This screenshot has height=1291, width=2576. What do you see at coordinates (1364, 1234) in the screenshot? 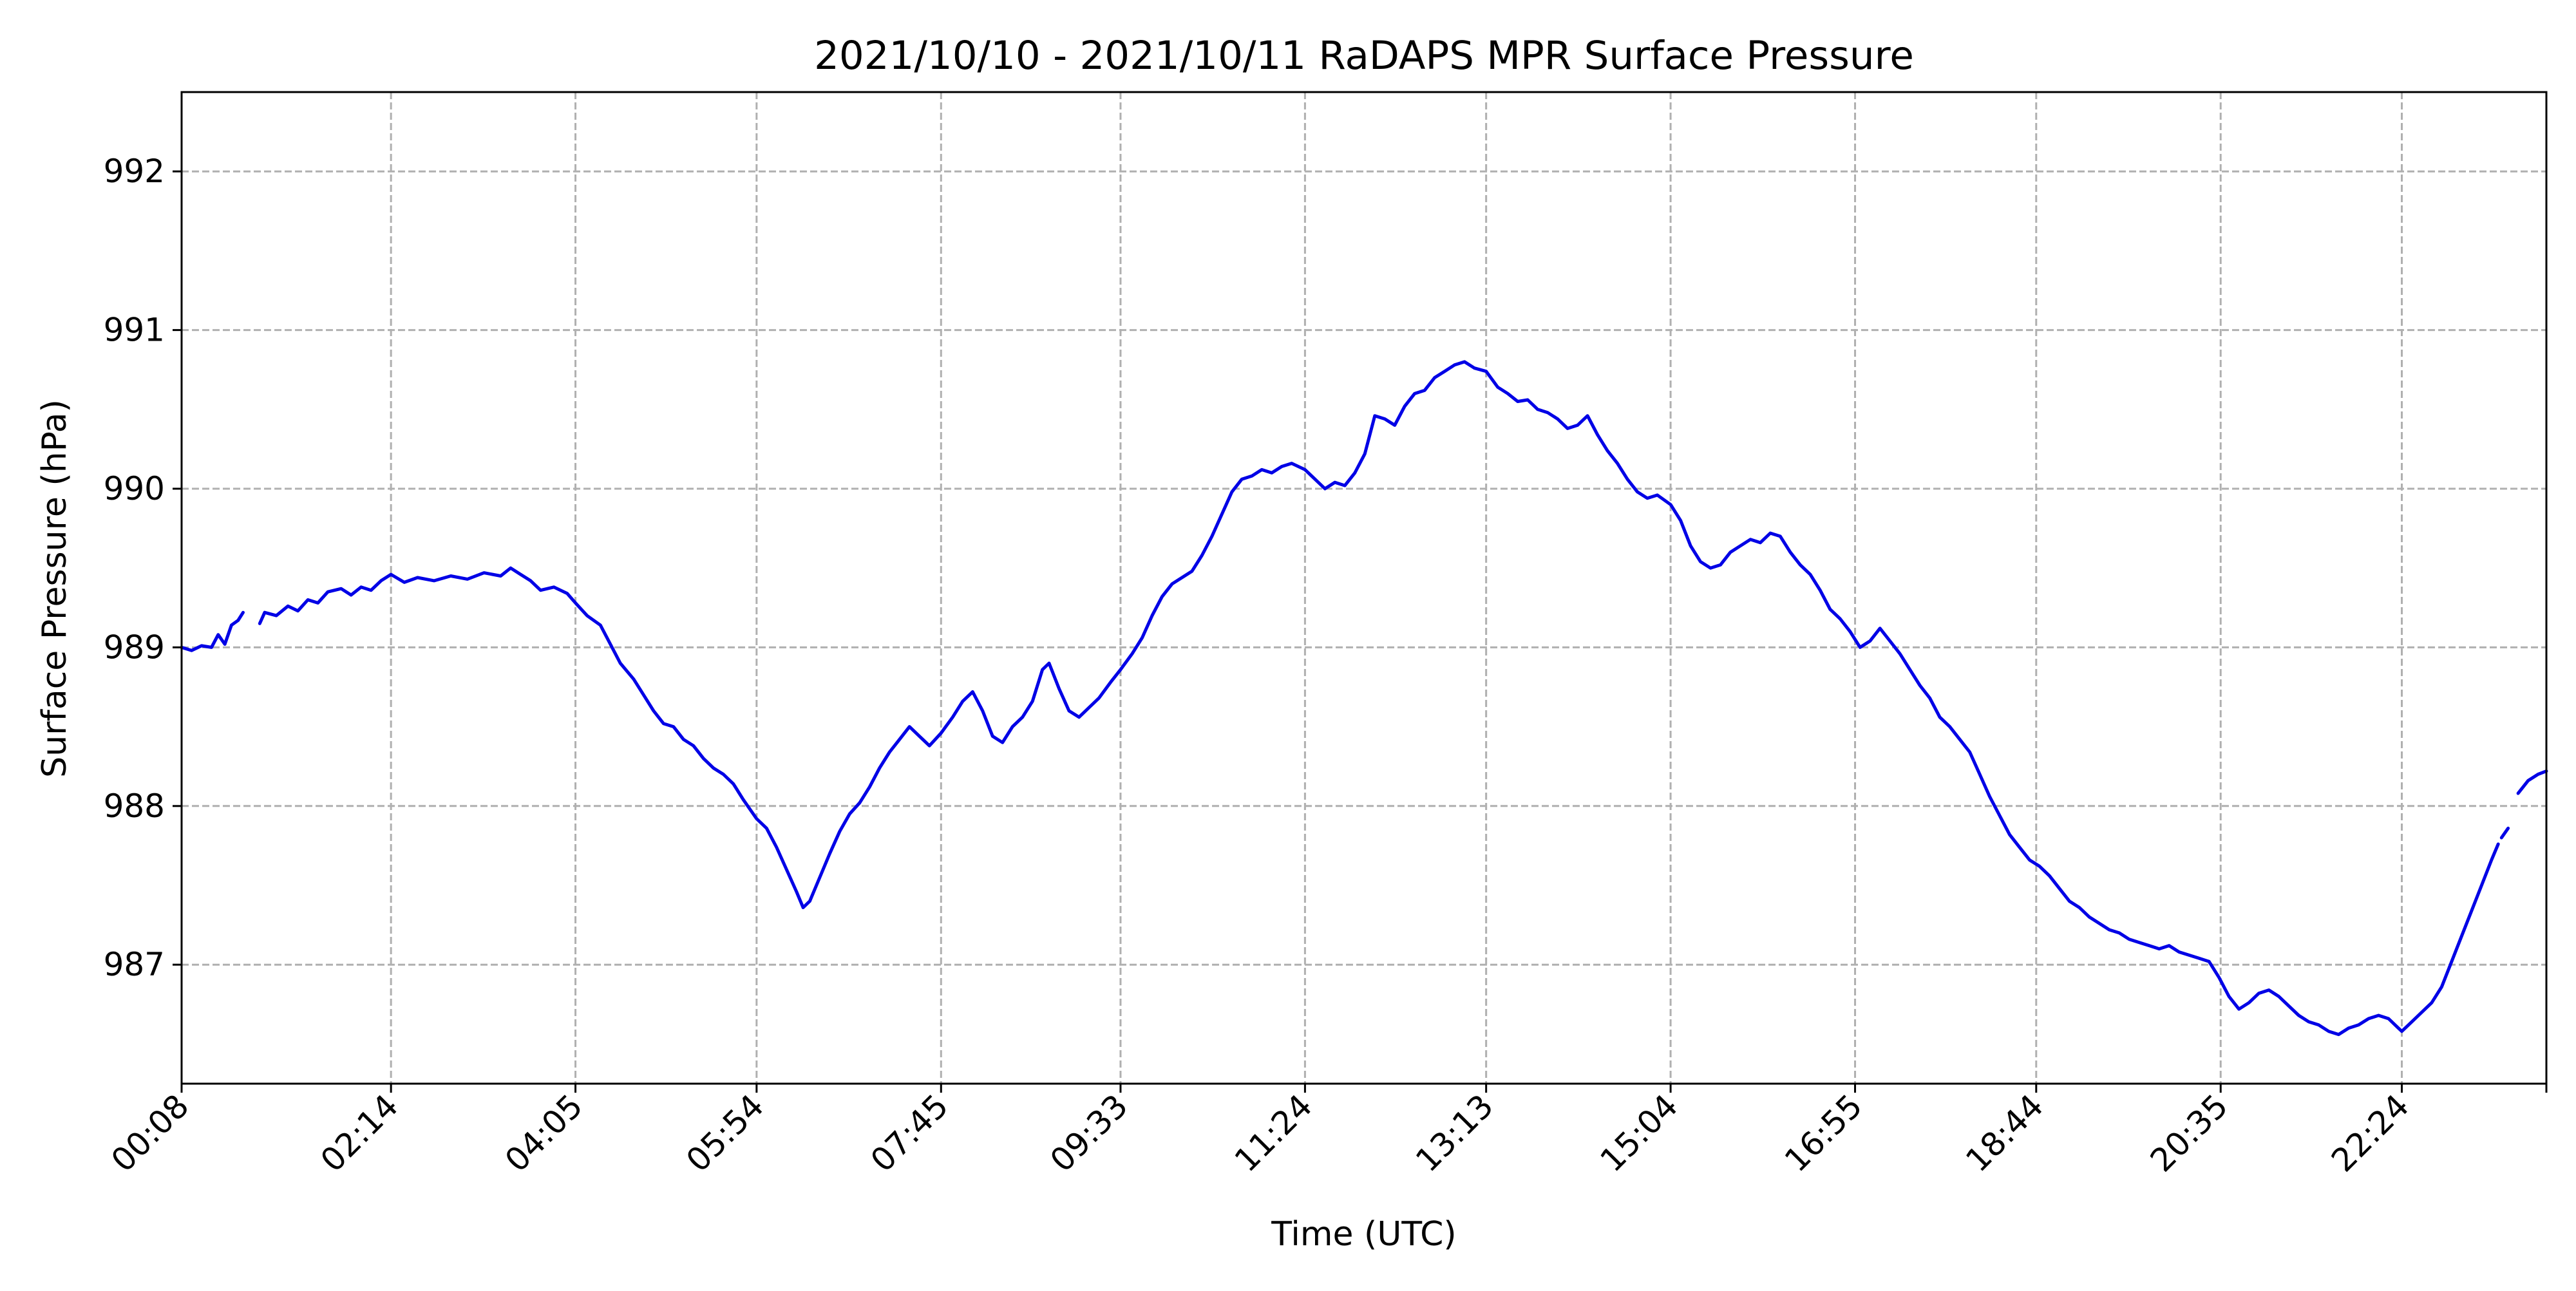
I see `x-axis-label: Time (UTC)` at bounding box center [1364, 1234].